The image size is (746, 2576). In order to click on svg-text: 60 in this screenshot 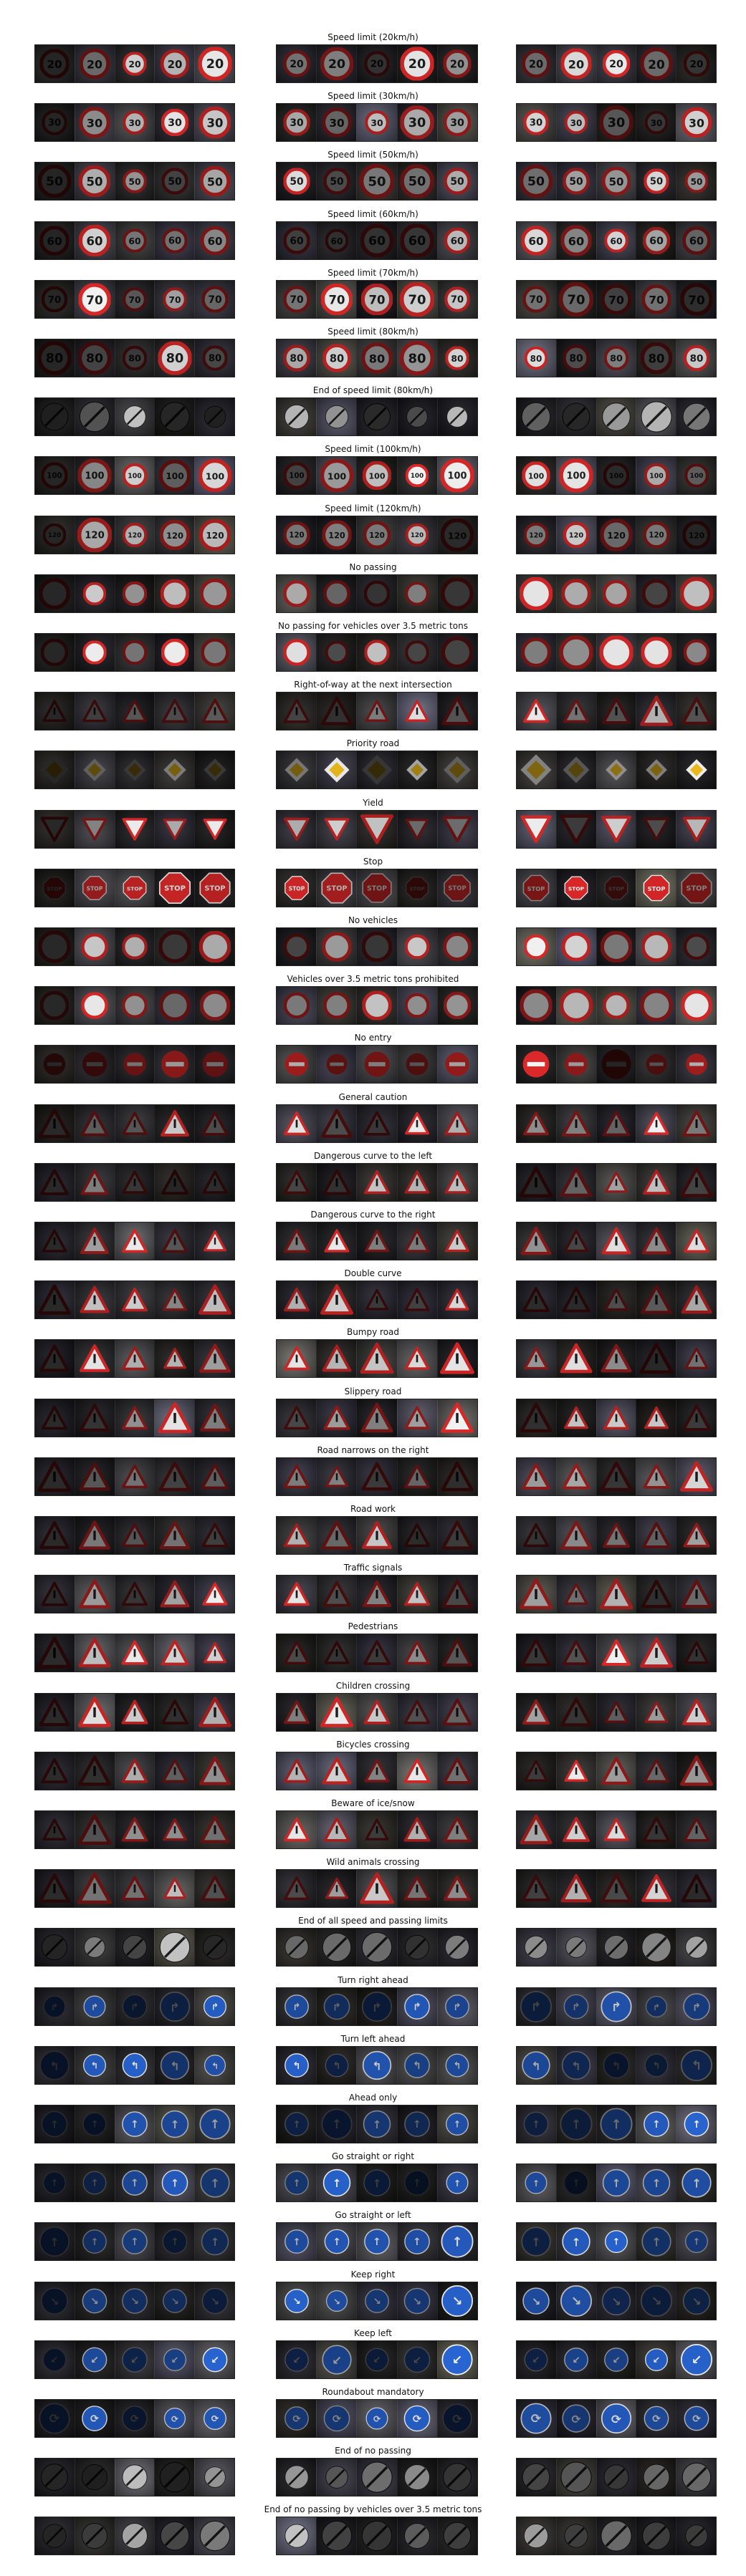, I will do `click(417, 241)`.